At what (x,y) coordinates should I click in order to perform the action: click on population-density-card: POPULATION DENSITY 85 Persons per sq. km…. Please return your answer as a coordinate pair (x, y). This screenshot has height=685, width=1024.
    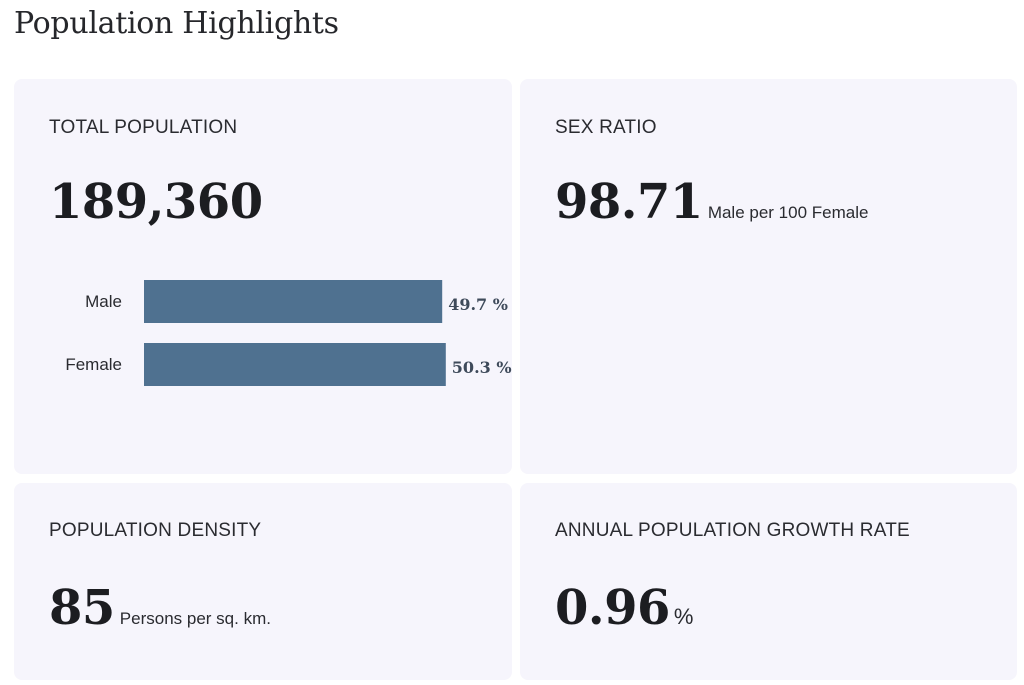
    Looking at the image, I should click on (263, 581).